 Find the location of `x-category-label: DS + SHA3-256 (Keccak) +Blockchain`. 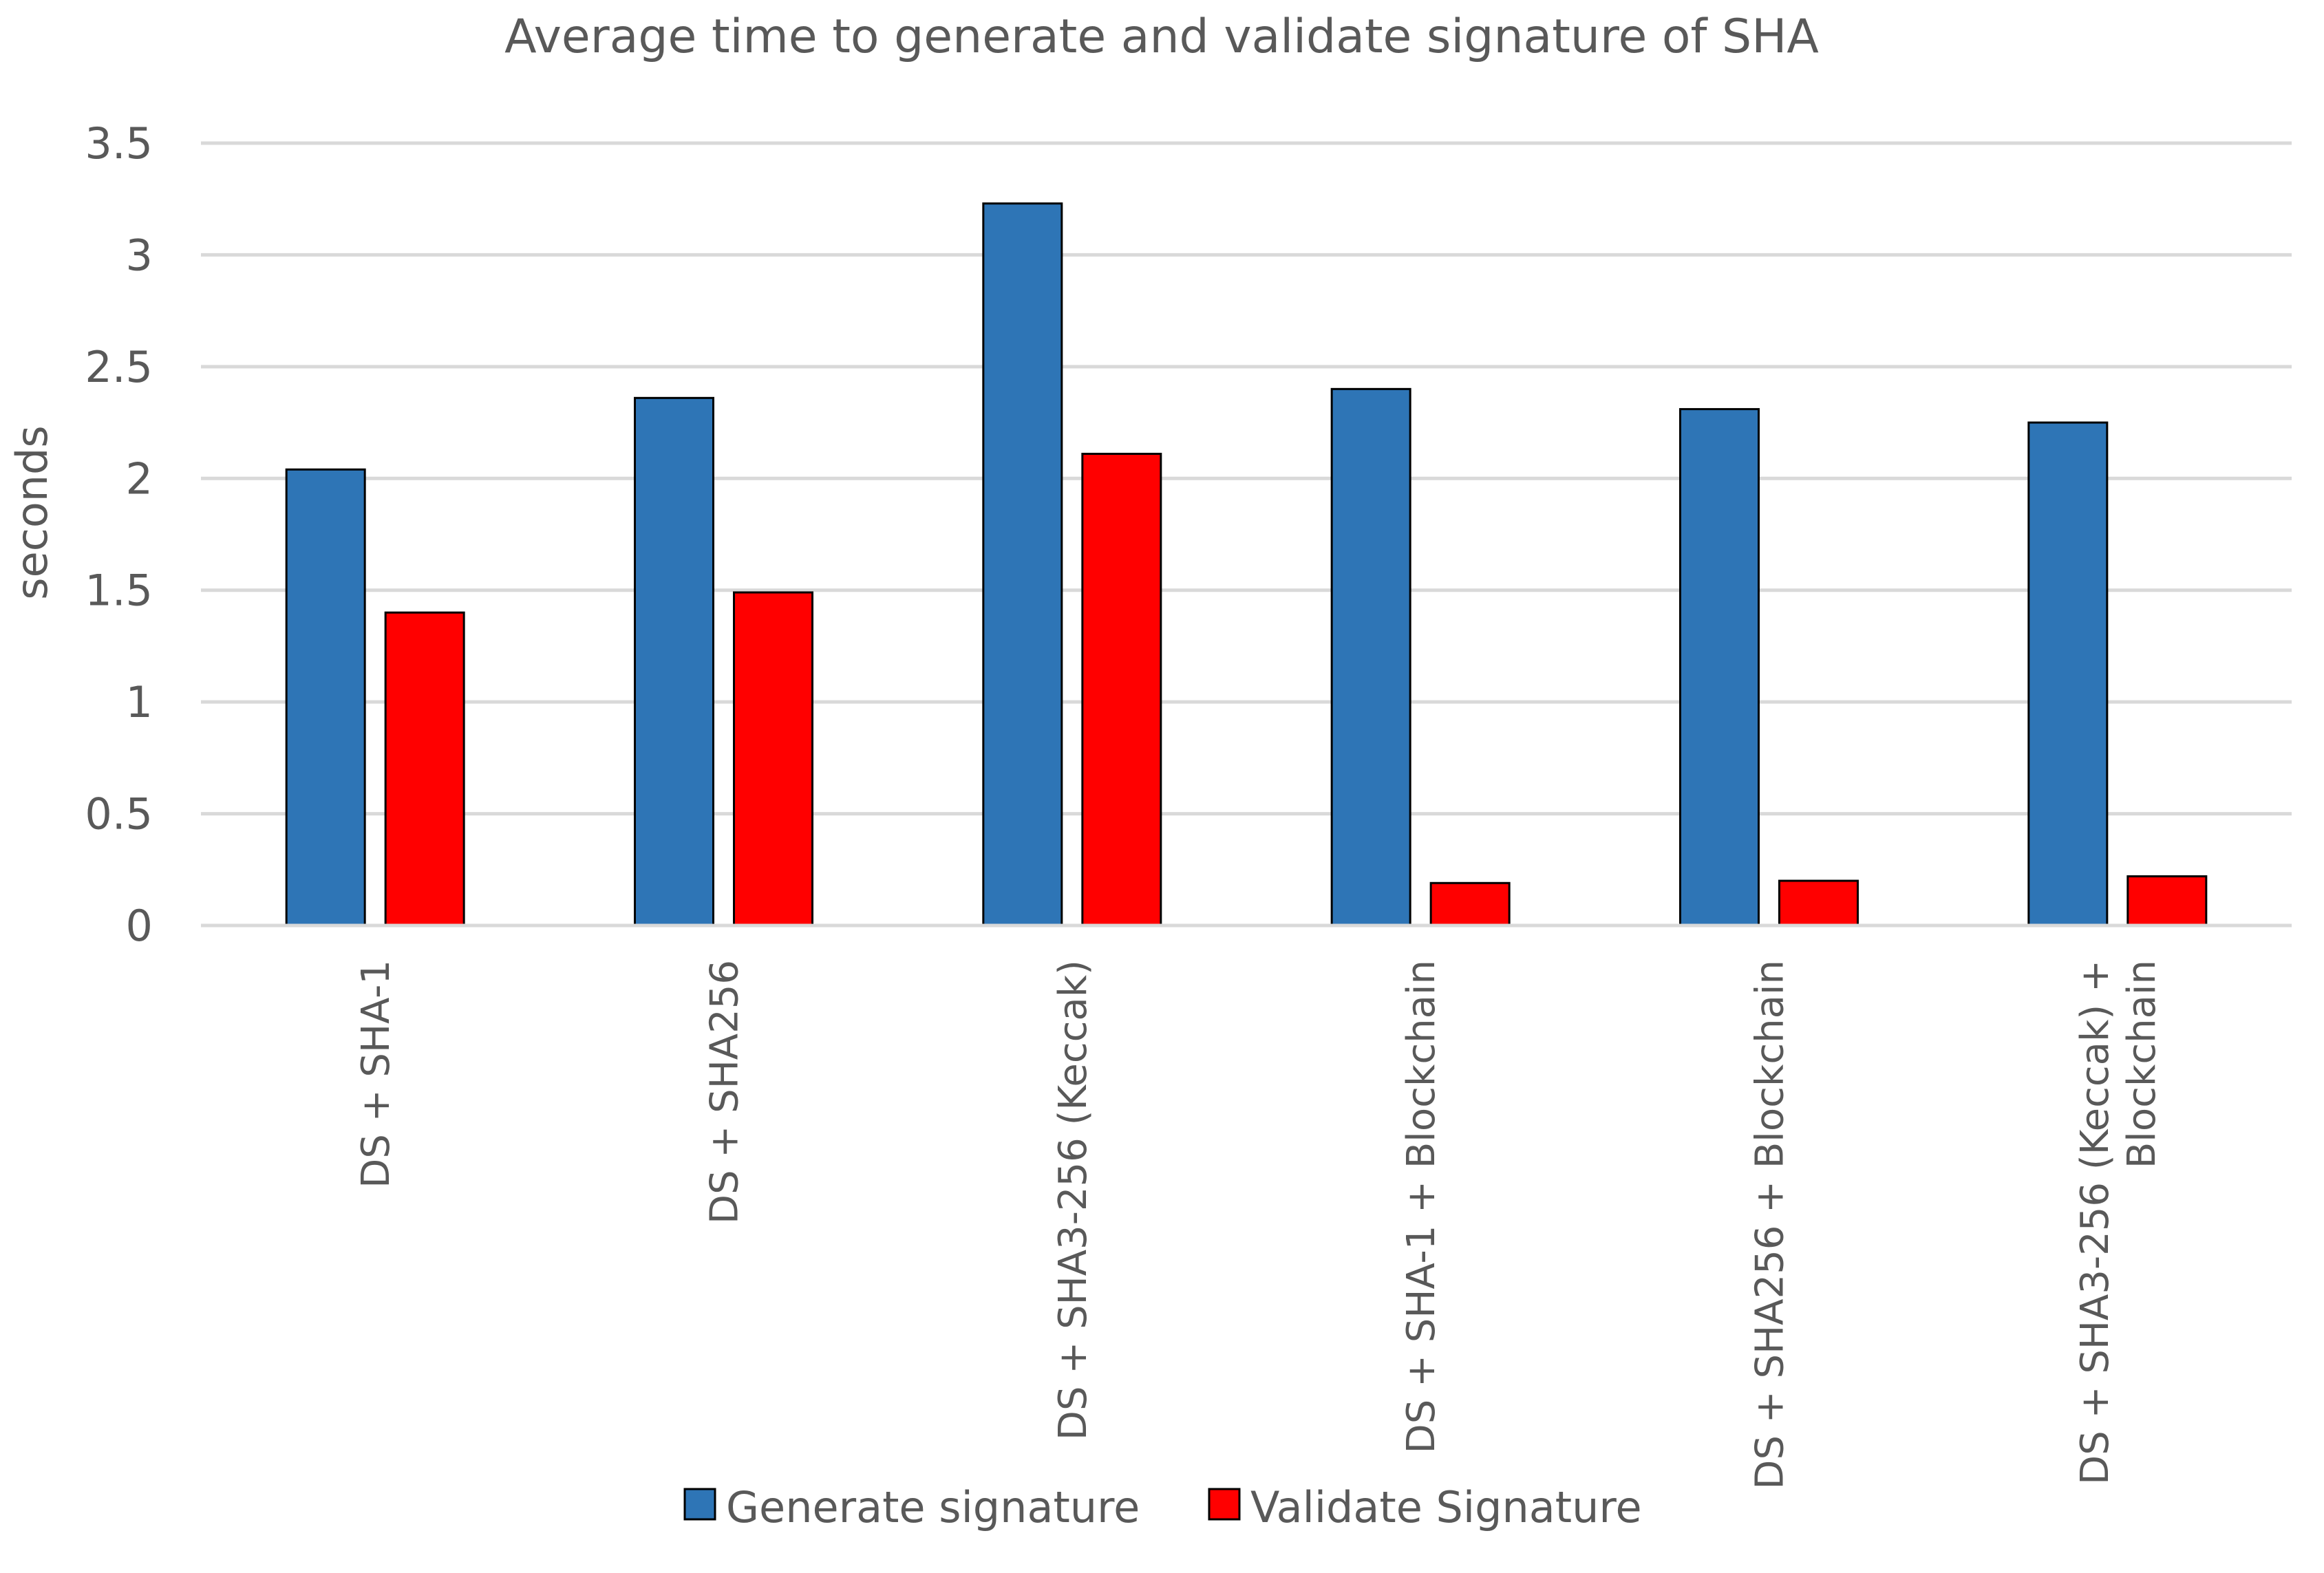

x-category-label: DS + SHA3-256 (Keccak) +Blockchain is located at coordinates (2118, 1222).